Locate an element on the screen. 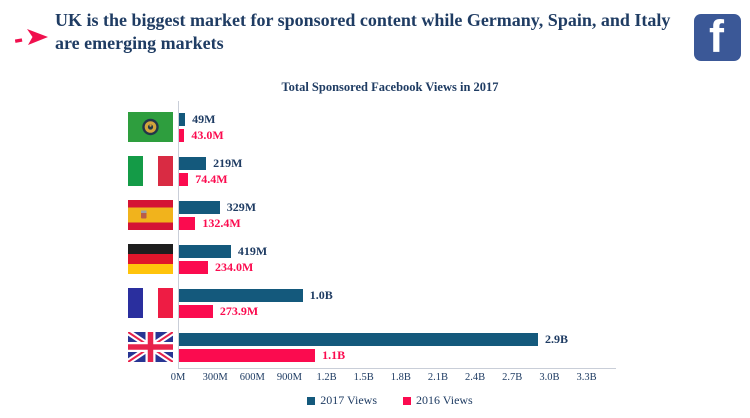 The image size is (750, 418). x-tick-1.5B: 1.5B is located at coordinates (363, 377).